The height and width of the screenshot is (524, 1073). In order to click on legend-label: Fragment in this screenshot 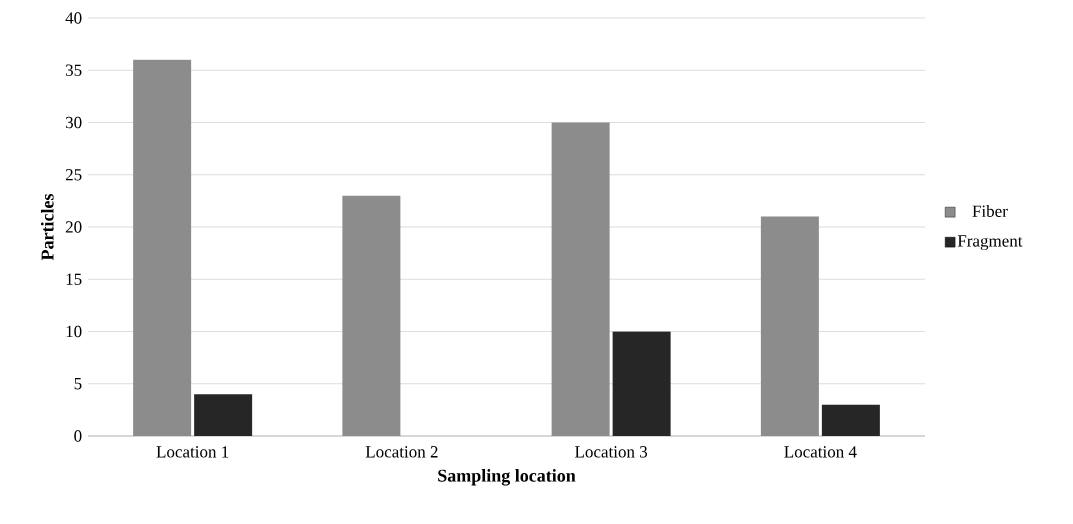, I will do `click(990, 243)`.